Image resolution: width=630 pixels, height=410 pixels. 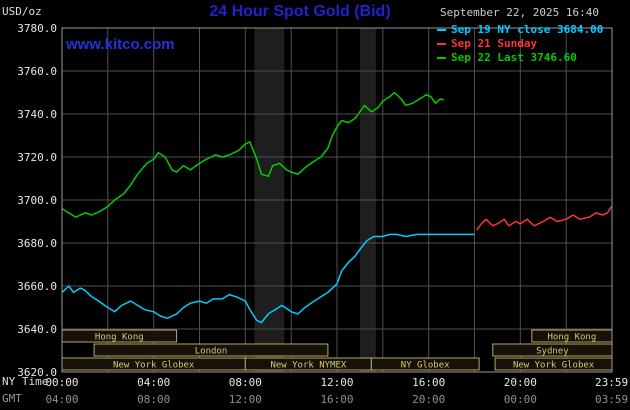 I want to click on cyan-dash-icon, so click(x=441, y=30).